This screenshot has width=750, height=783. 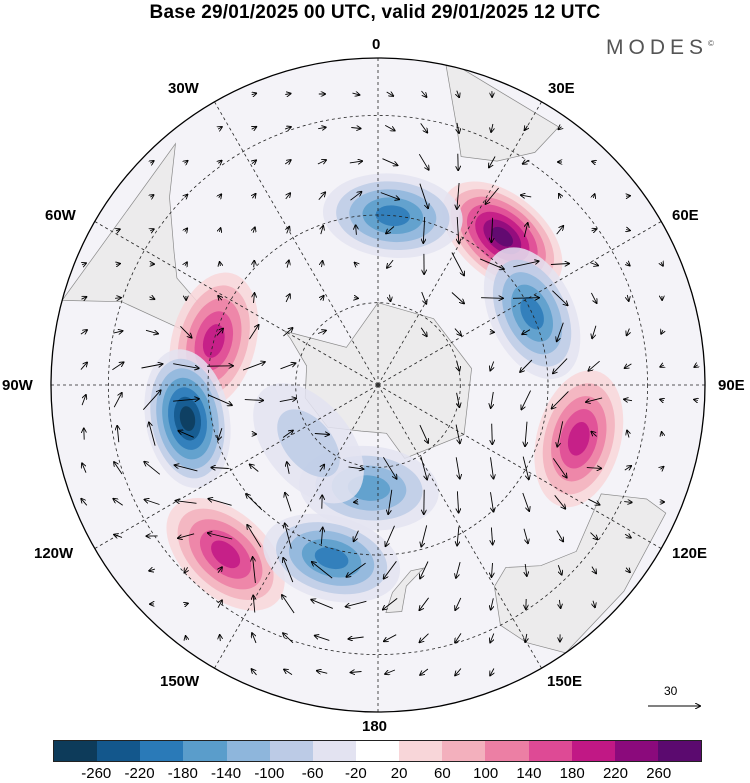 What do you see at coordinates (183, 88) in the screenshot?
I see `lon-label-30w: 30W` at bounding box center [183, 88].